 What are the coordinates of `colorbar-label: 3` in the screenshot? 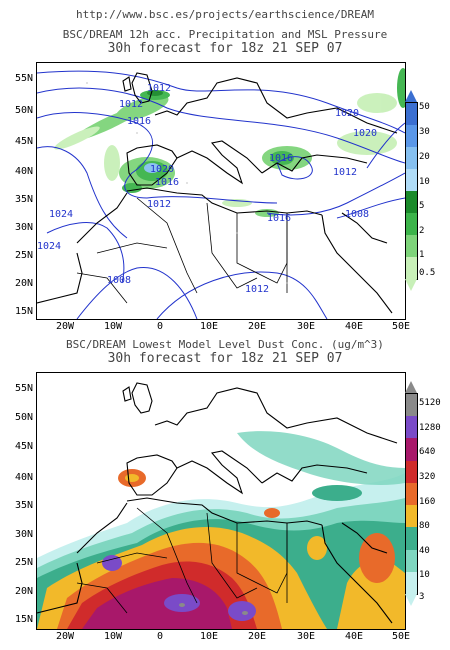 It's located at (422, 597).